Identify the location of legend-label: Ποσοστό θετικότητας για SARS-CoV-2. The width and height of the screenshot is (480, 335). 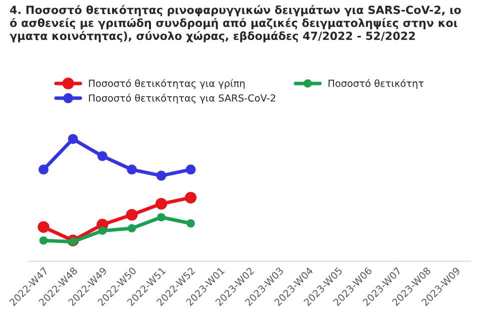
(182, 99).